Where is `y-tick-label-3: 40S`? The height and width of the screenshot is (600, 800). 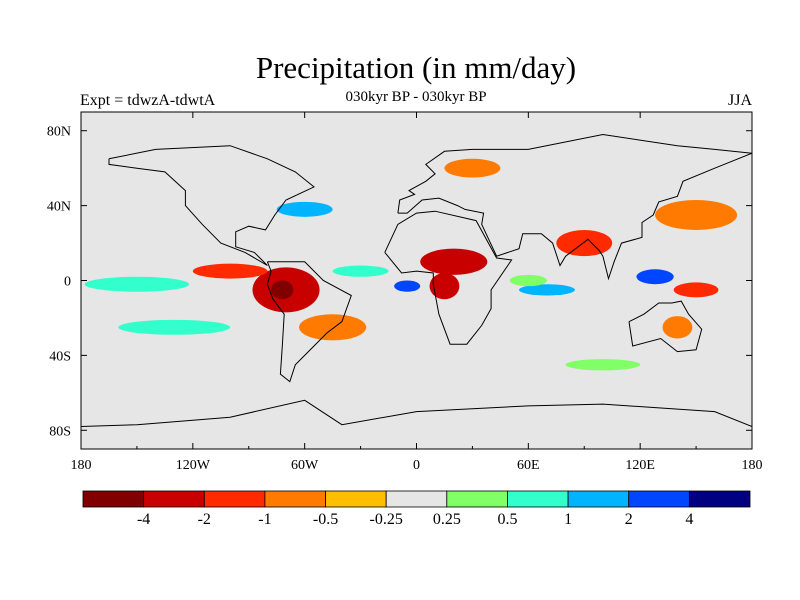
y-tick-label-3: 40S is located at coordinates (60, 356).